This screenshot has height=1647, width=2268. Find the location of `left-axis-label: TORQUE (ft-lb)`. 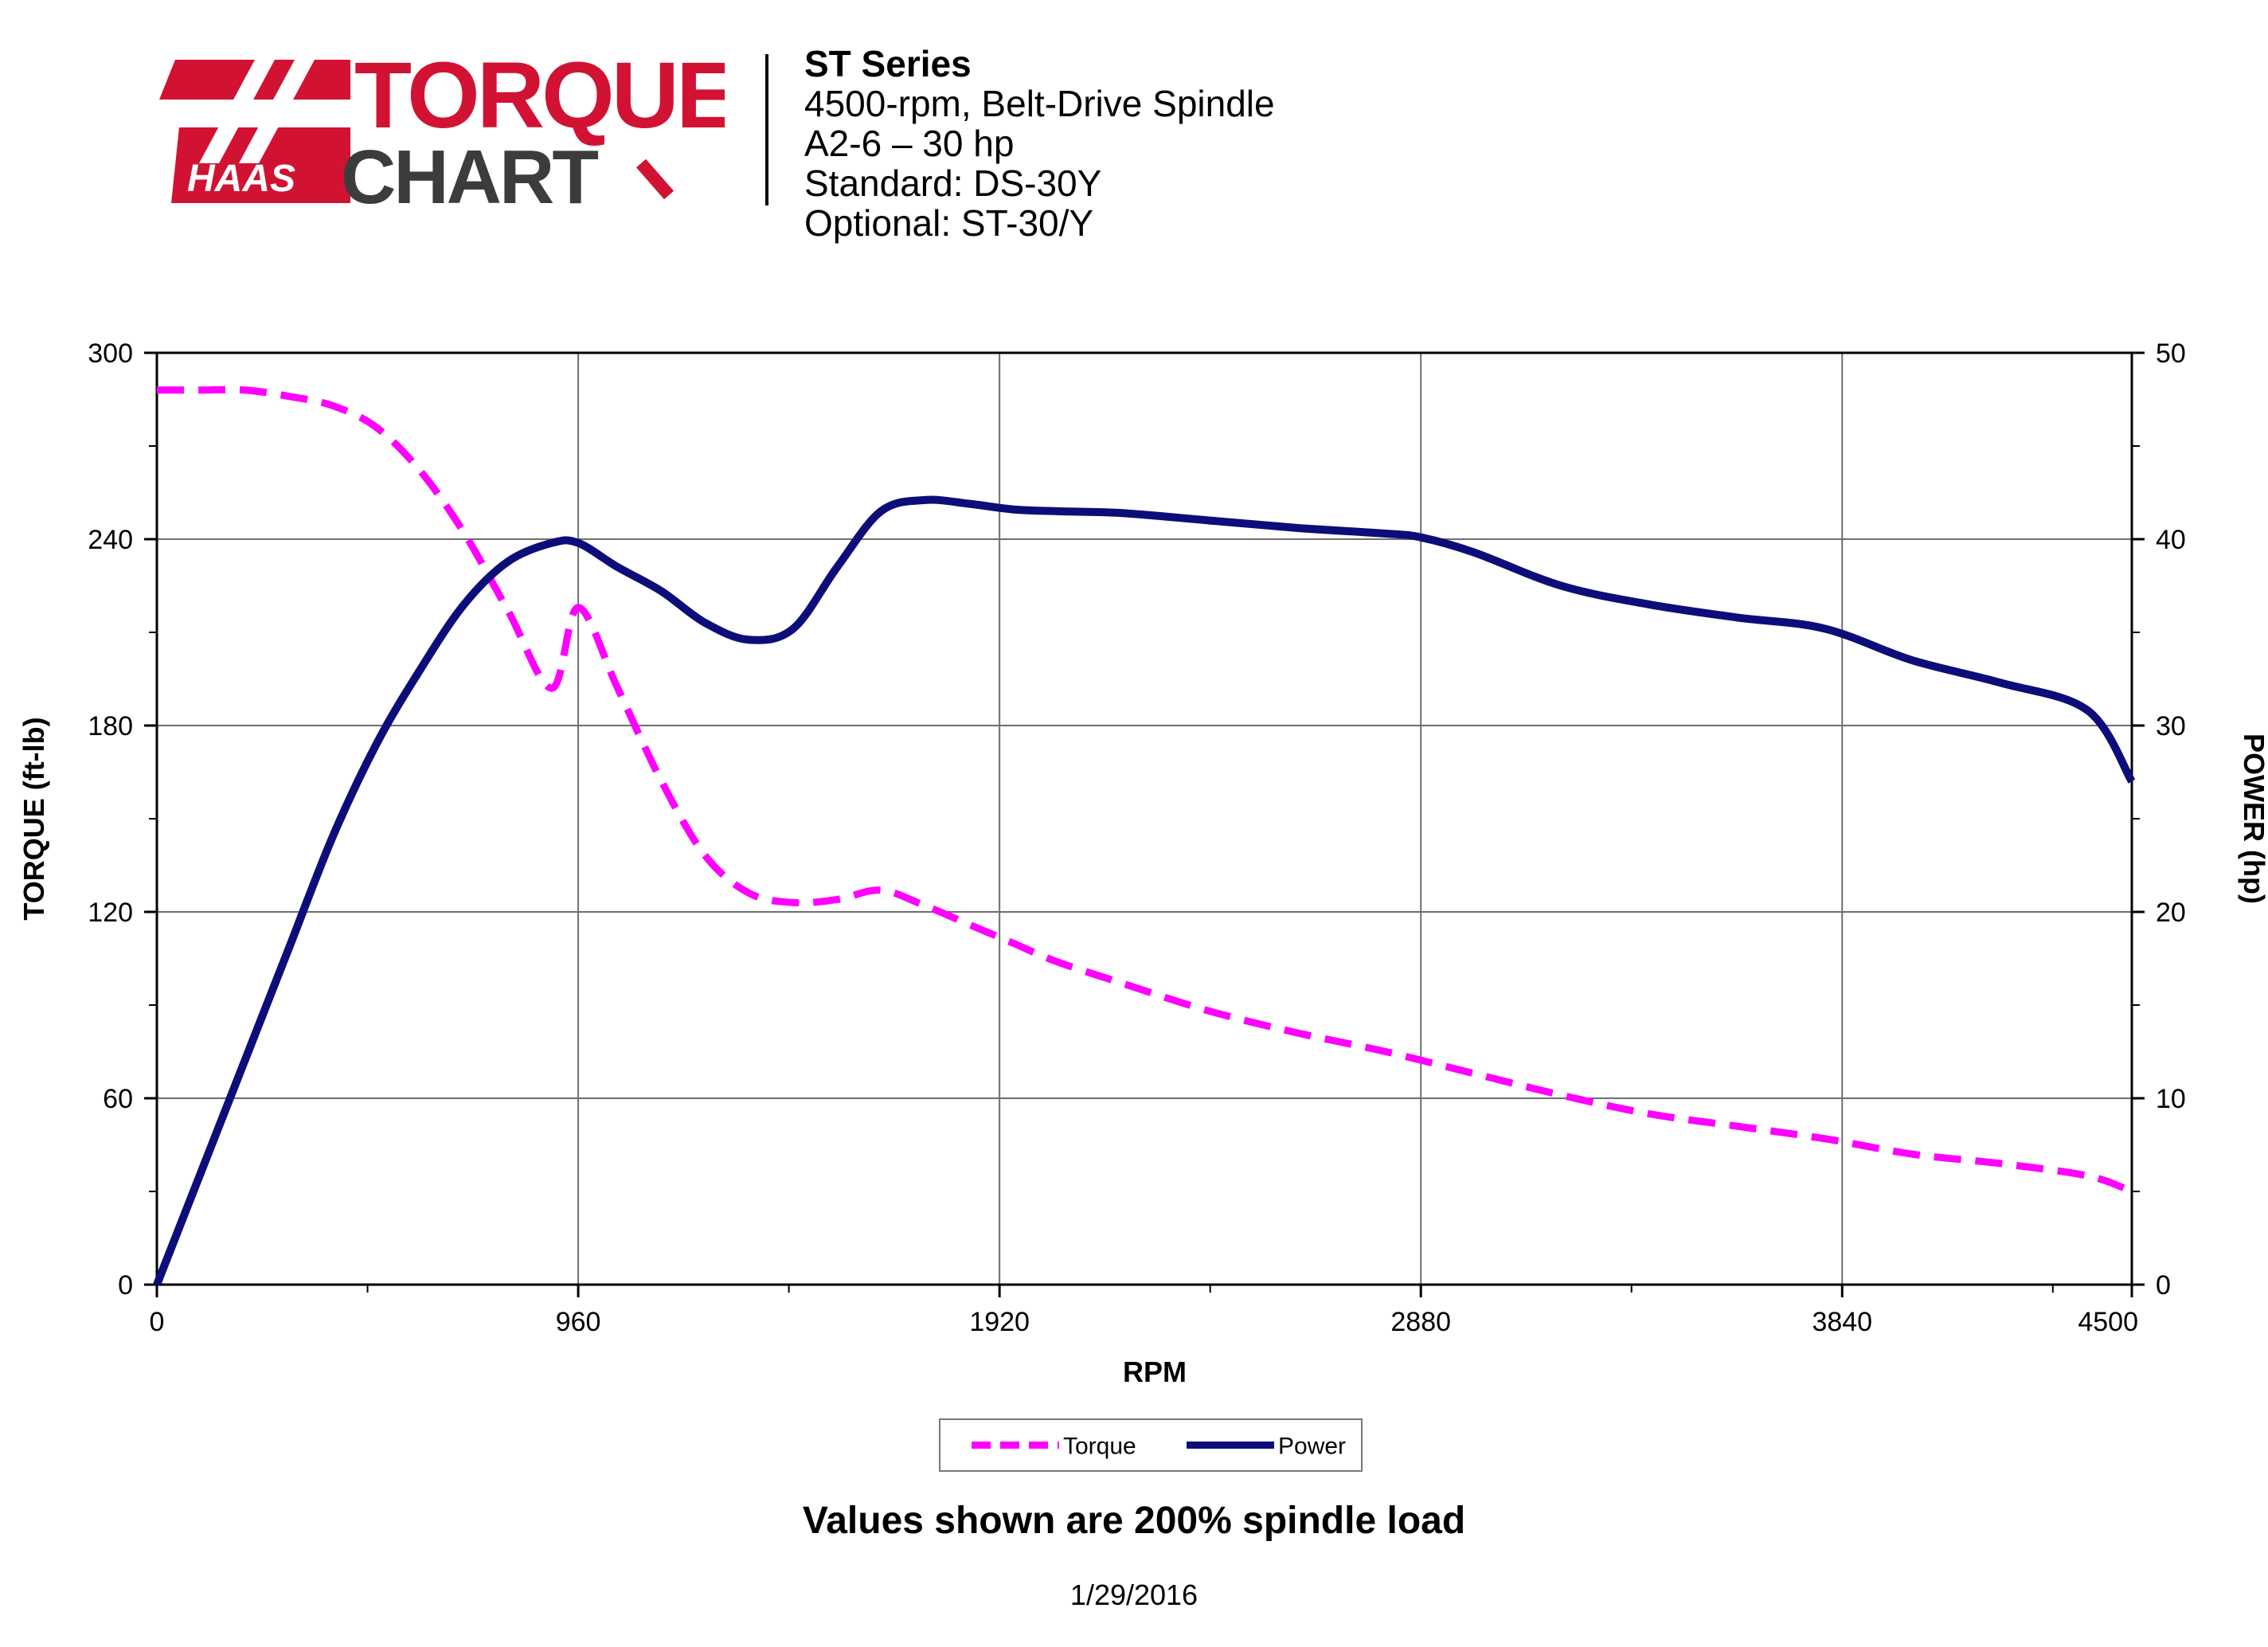

left-axis-label: TORQUE (ft-lb) is located at coordinates (34, 818).